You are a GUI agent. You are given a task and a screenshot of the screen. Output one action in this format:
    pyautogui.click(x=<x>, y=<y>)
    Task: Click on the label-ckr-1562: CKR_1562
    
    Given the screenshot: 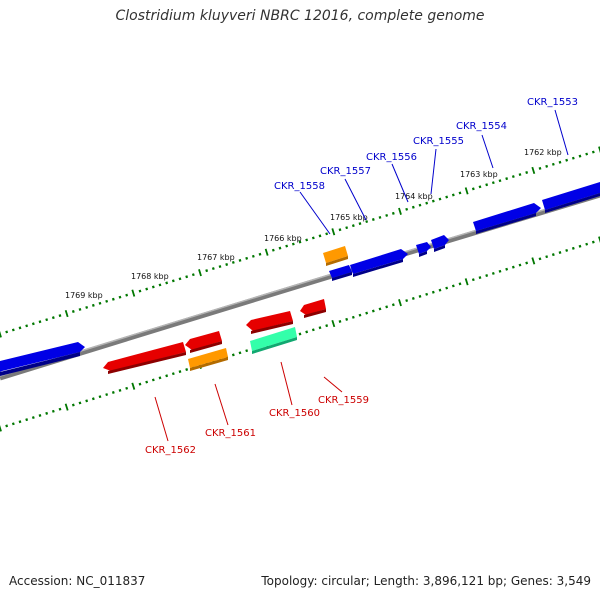 What is the action you would take?
    pyautogui.click(x=170, y=450)
    